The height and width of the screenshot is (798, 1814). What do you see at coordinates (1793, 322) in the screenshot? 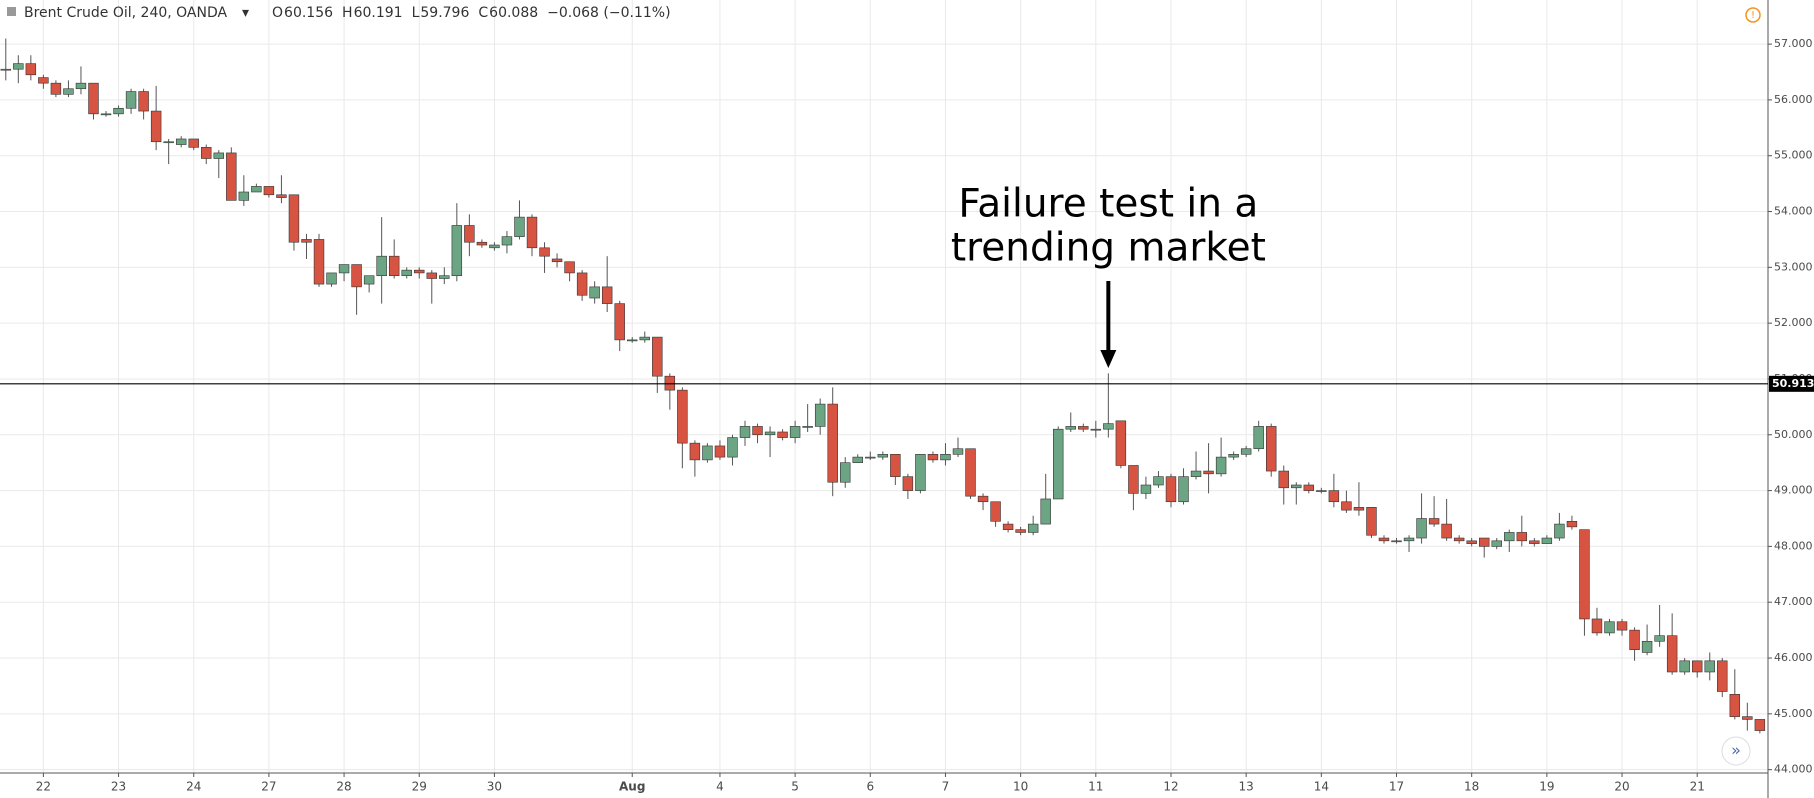
I see `y-tick-label: 52.000` at bounding box center [1793, 322].